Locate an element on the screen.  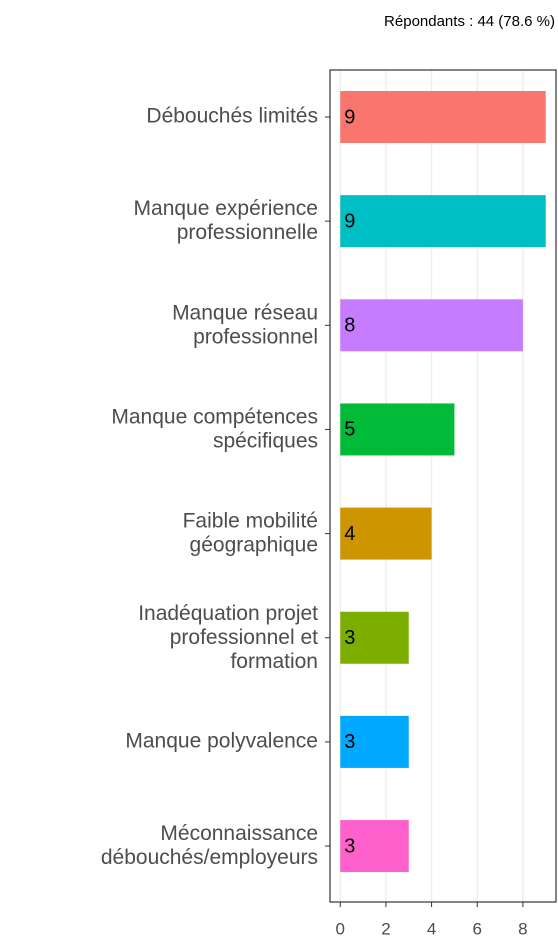
value-label: 4 is located at coordinates (349, 534).